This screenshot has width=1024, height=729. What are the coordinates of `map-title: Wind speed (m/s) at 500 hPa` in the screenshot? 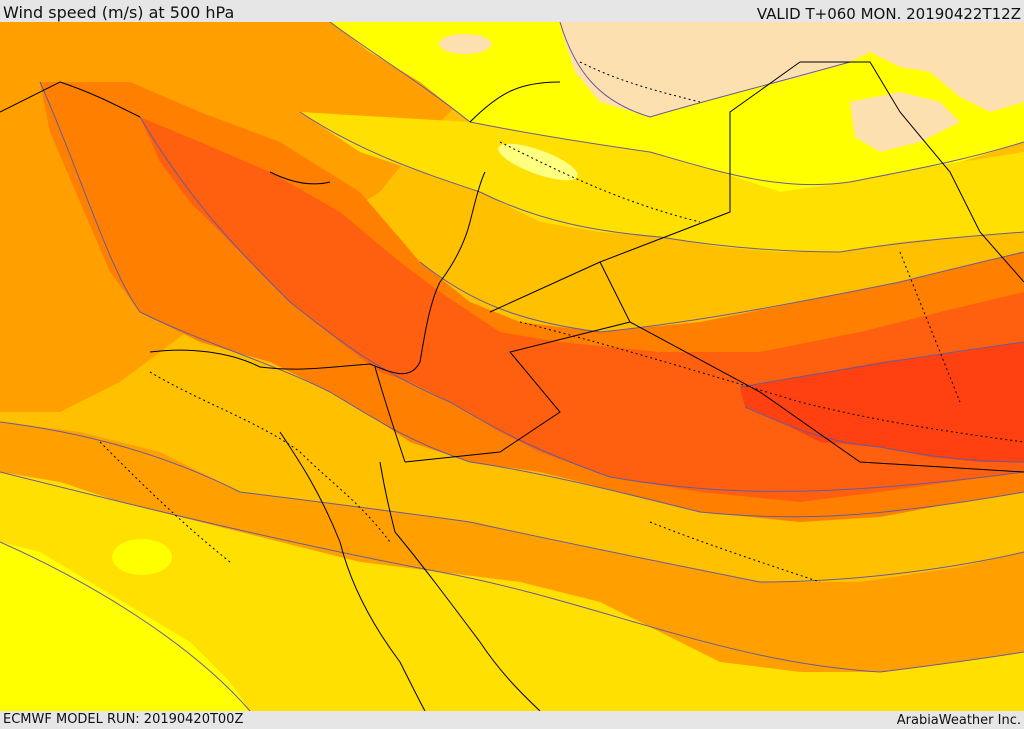 It's located at (119, 12).